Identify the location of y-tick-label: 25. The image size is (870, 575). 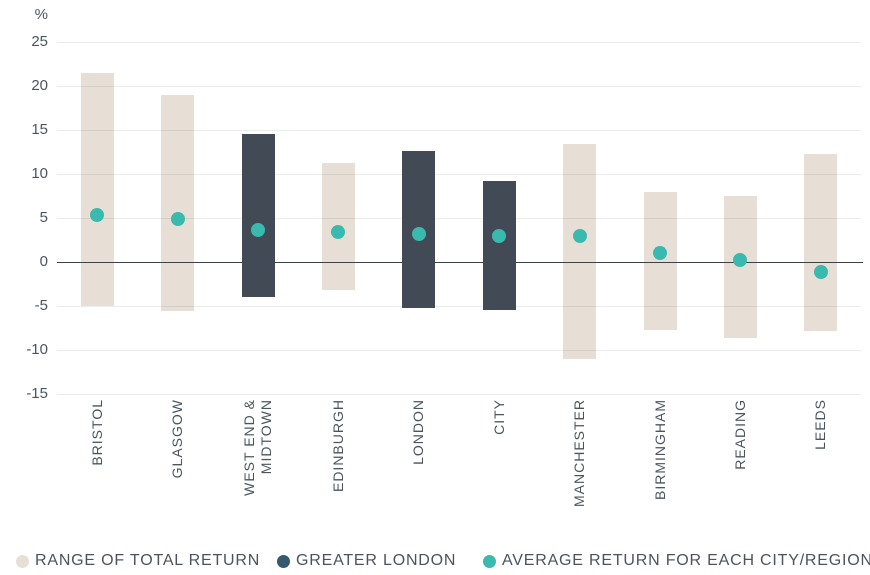
(39, 41).